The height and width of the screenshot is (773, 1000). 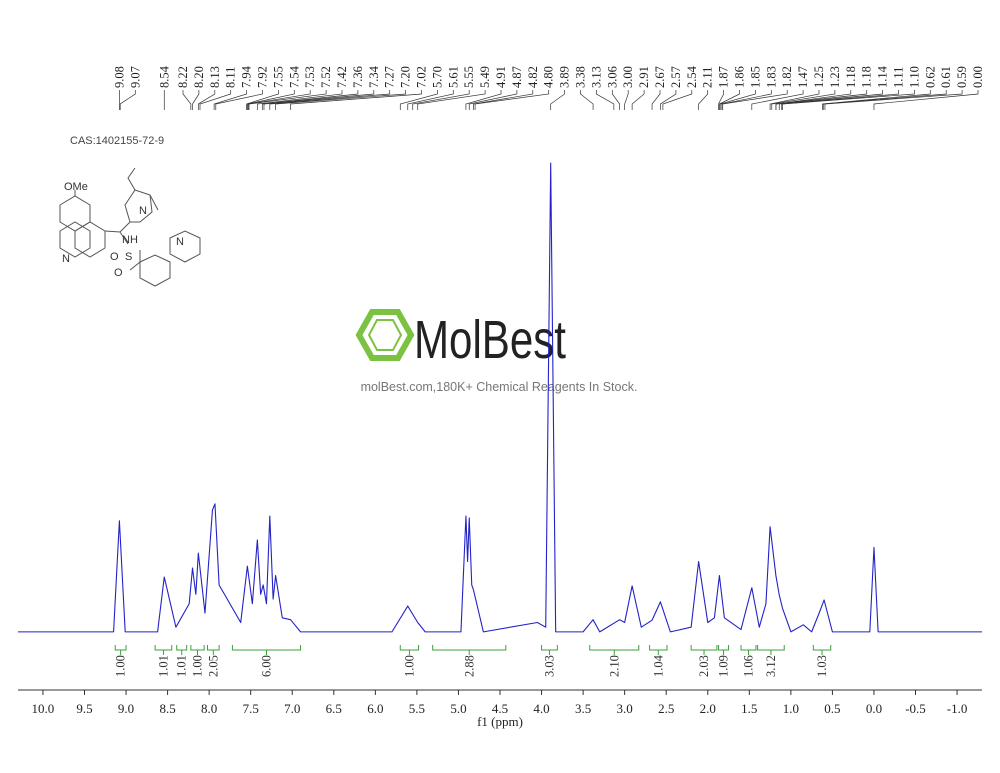 I want to click on x-tick-label: 1.0, so click(x=791, y=708).